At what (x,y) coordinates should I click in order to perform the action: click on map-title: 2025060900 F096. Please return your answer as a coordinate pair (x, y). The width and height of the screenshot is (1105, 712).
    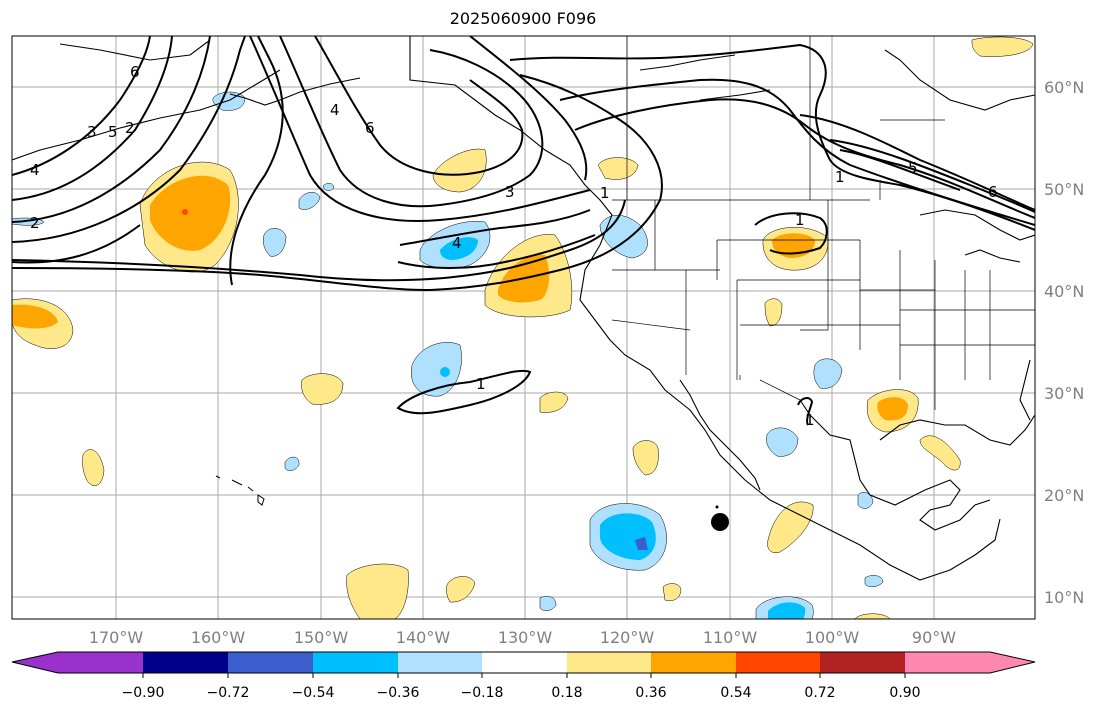
    Looking at the image, I should click on (523, 18).